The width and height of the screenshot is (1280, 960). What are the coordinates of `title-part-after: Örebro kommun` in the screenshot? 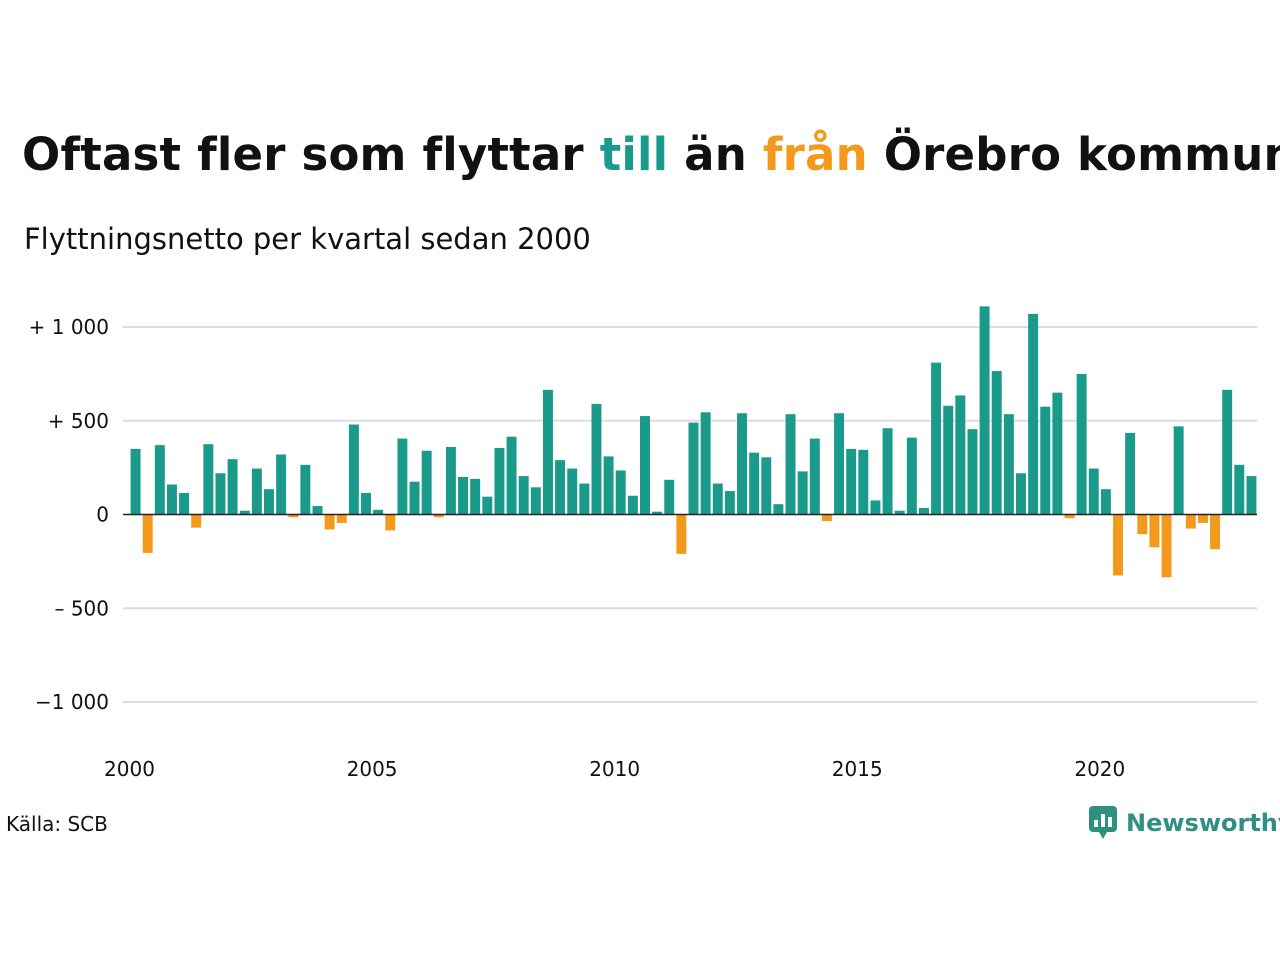 It's located at (1073, 154).